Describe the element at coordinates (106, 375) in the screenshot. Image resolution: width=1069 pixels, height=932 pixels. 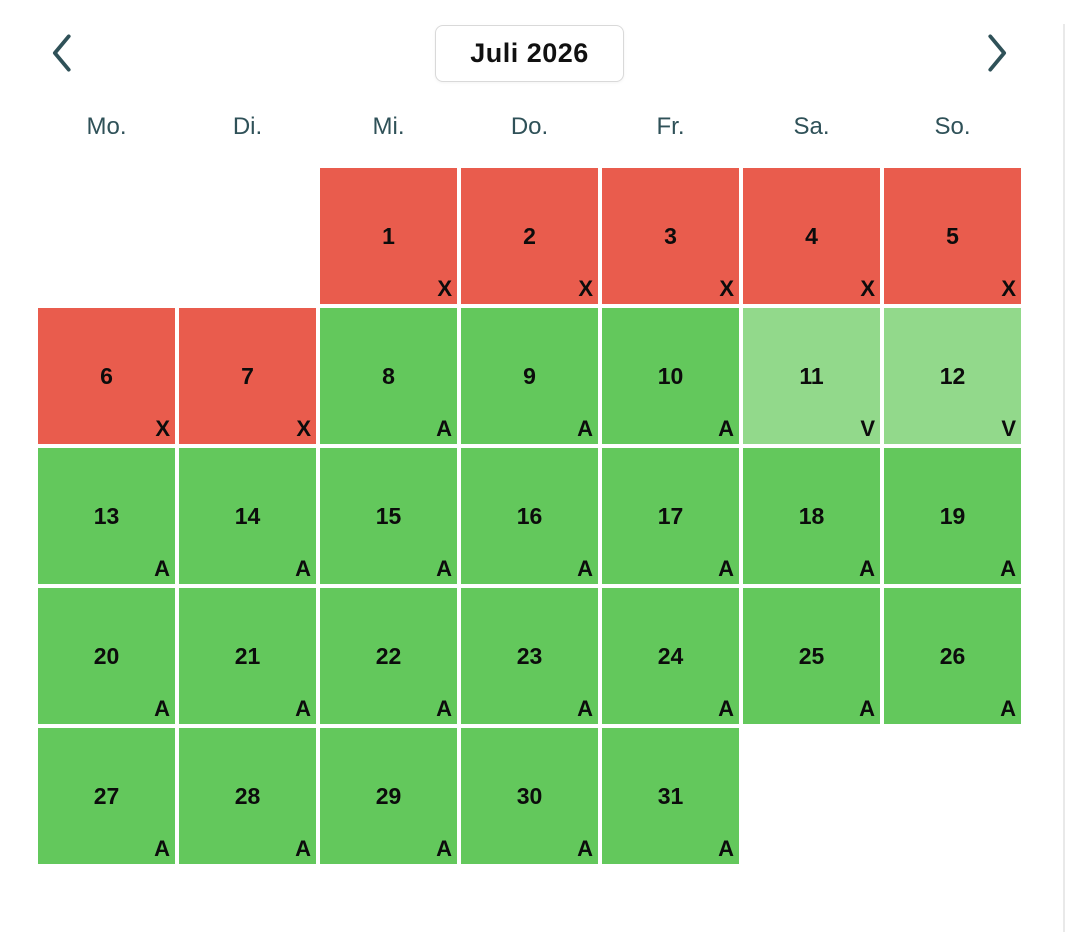
I see `day-number: 6` at that location.